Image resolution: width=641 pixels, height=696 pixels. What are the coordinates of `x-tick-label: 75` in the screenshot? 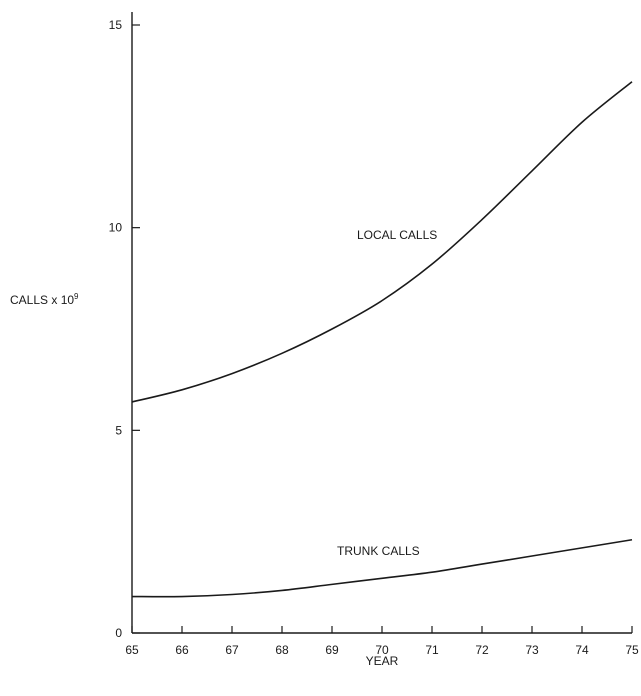 It's located at (632, 650).